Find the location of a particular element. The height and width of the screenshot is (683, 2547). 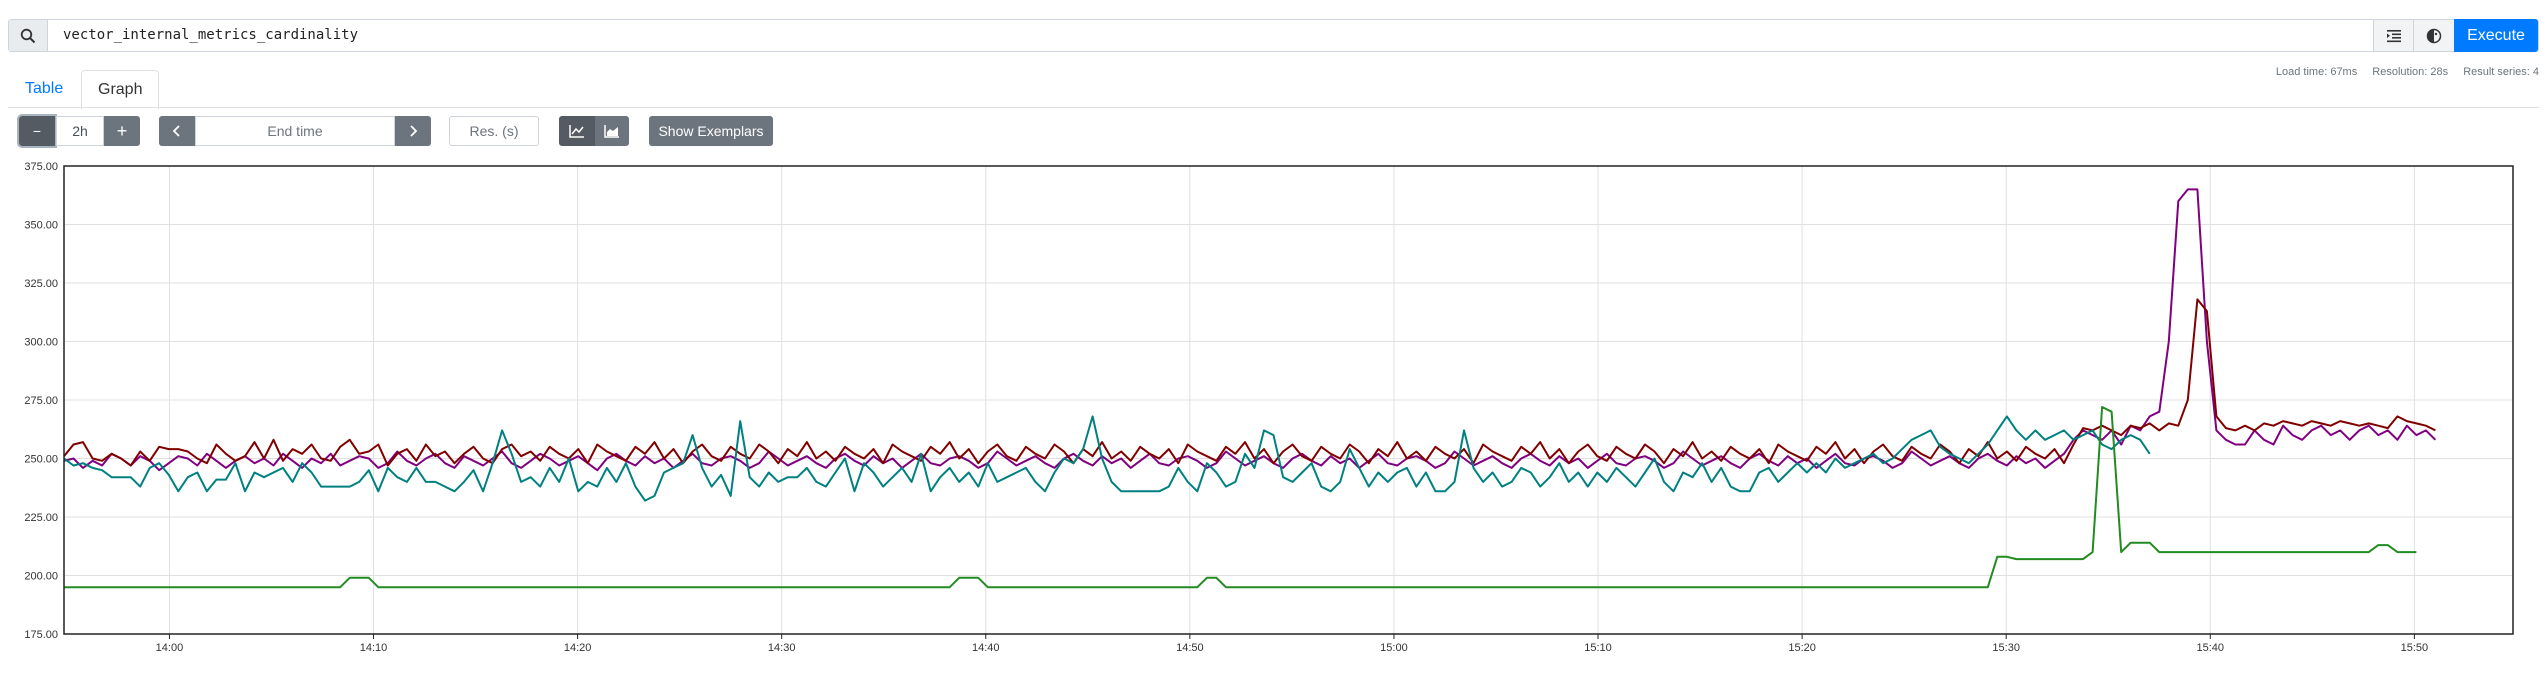

line-chart-icon is located at coordinates (576, 131).